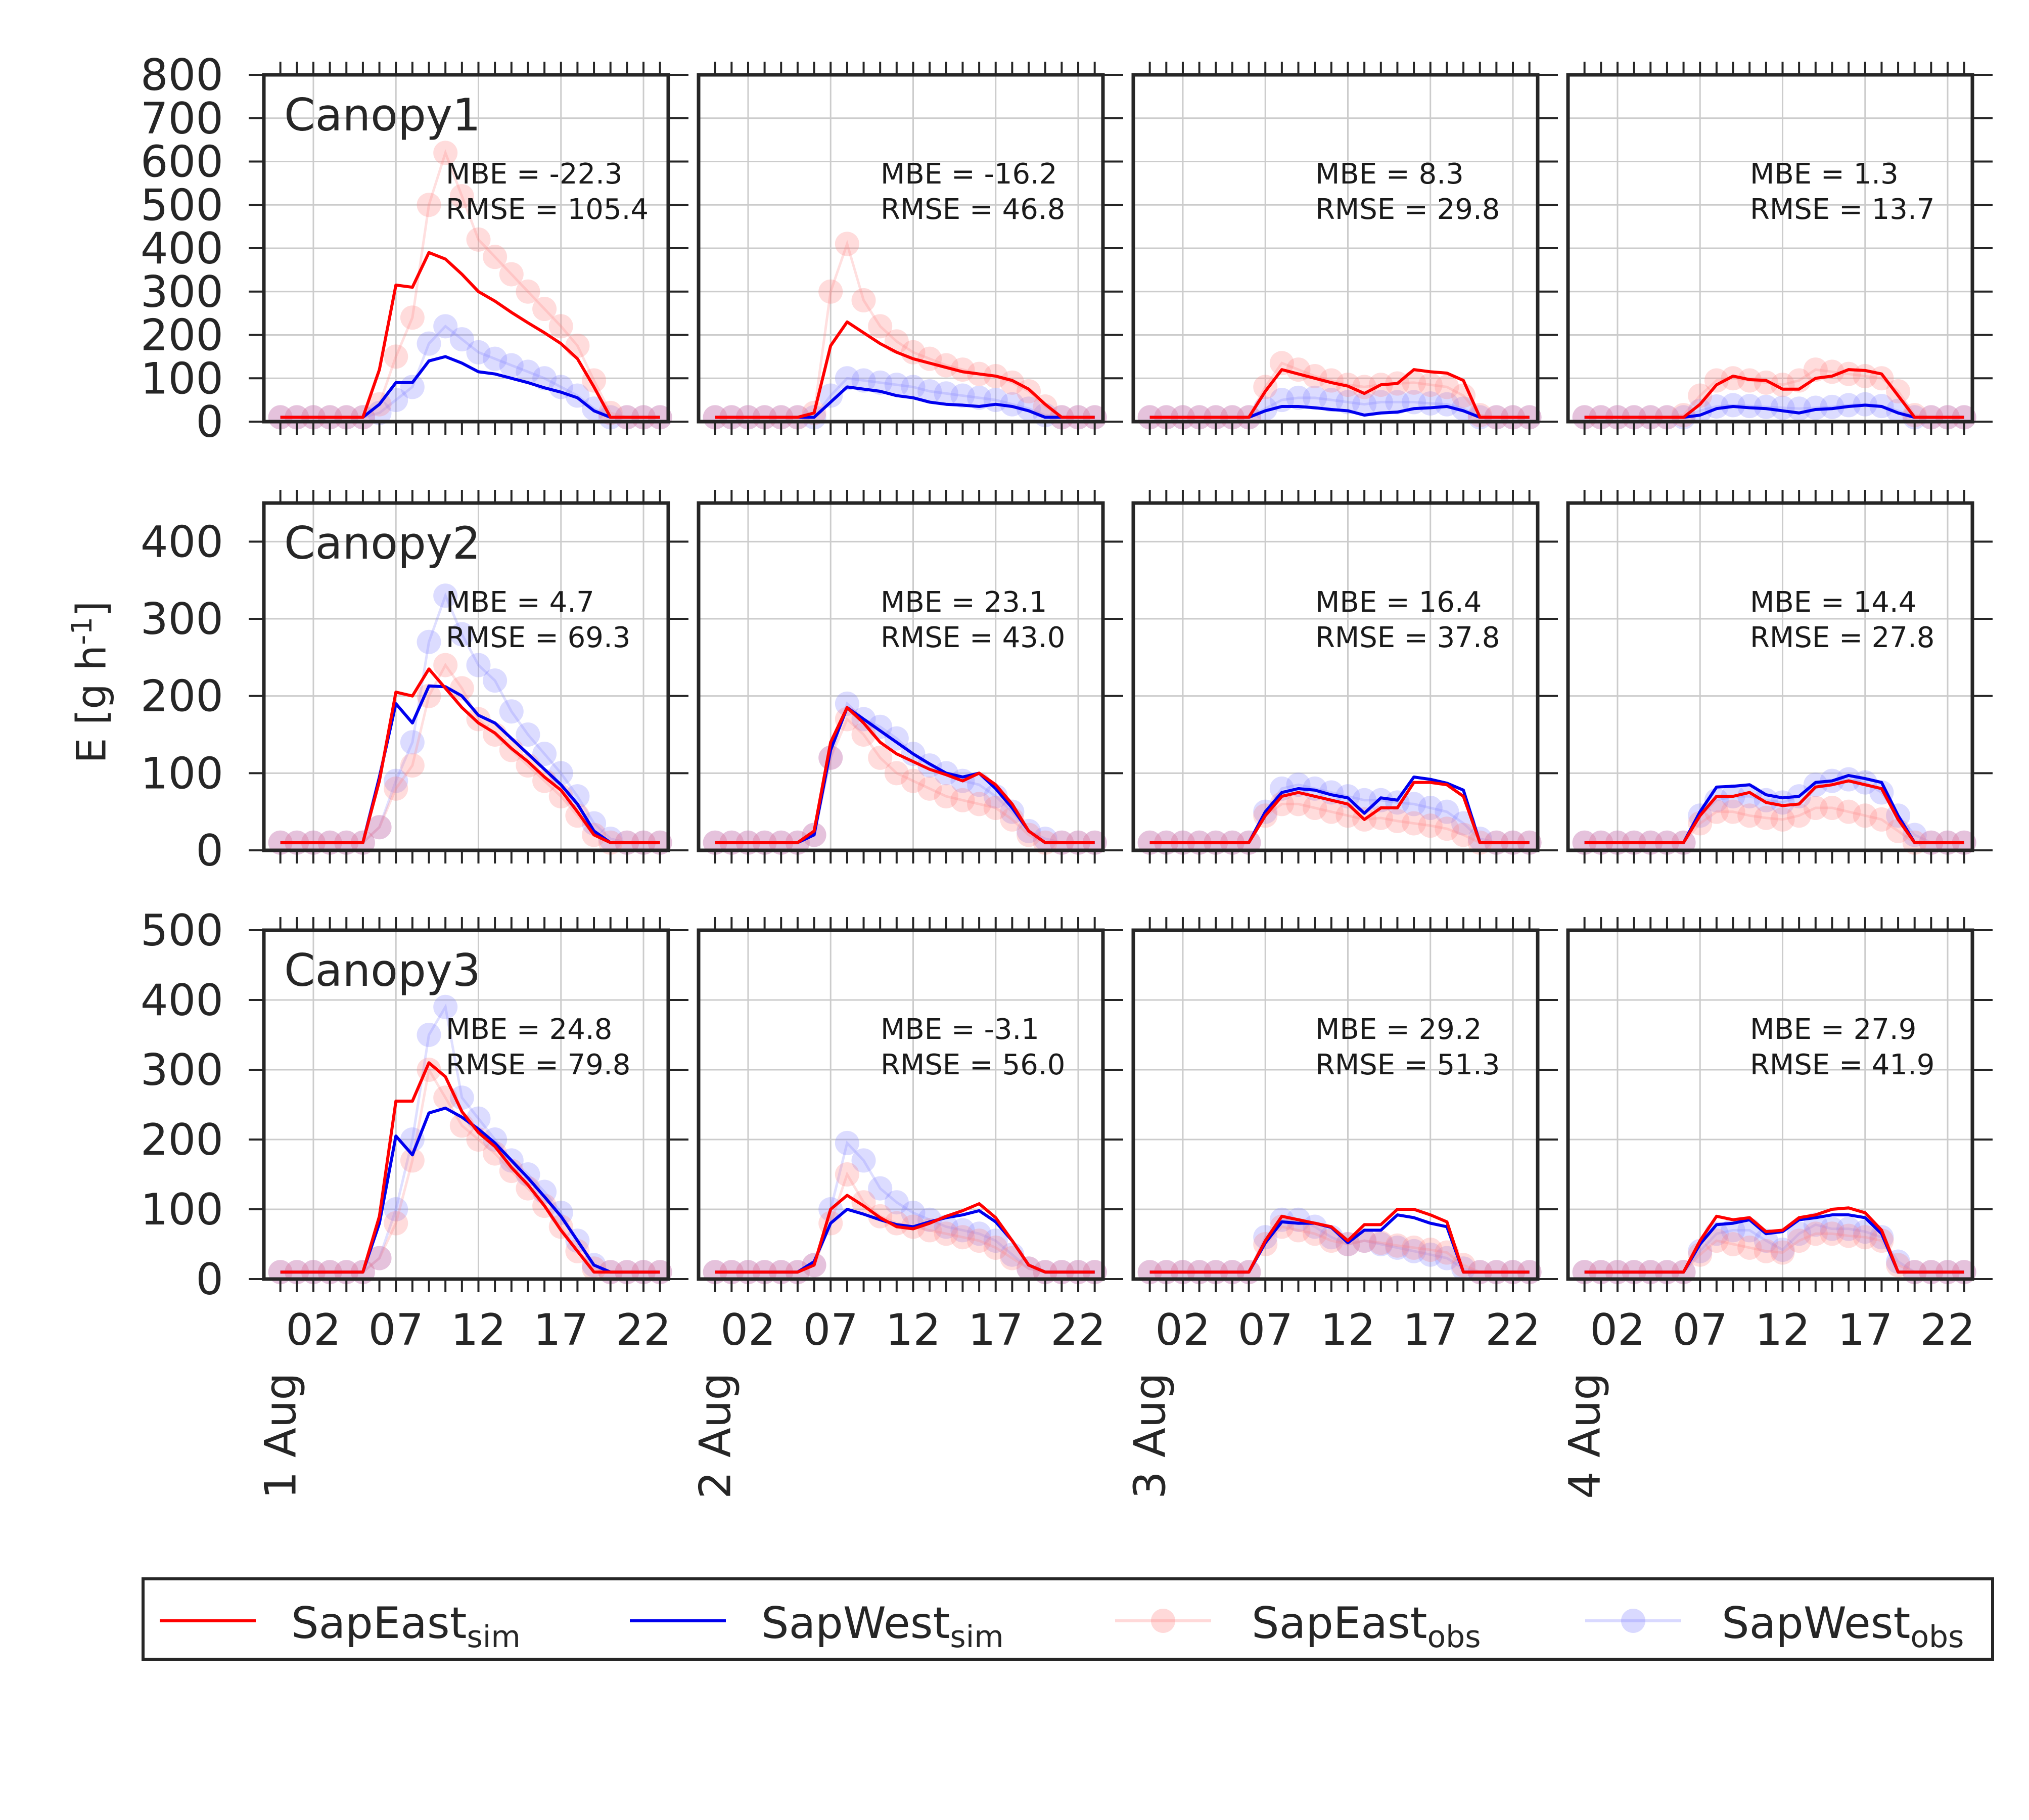 The height and width of the screenshot is (1820, 2029). Describe the element at coordinates (715, 1436) in the screenshot. I see `day-label: 2 Aug` at that location.